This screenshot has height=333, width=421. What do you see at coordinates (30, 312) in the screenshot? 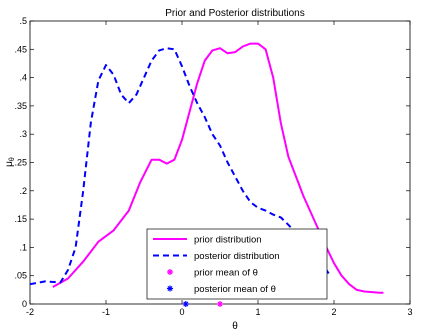
I see `x-tick-label: -2` at bounding box center [30, 312].